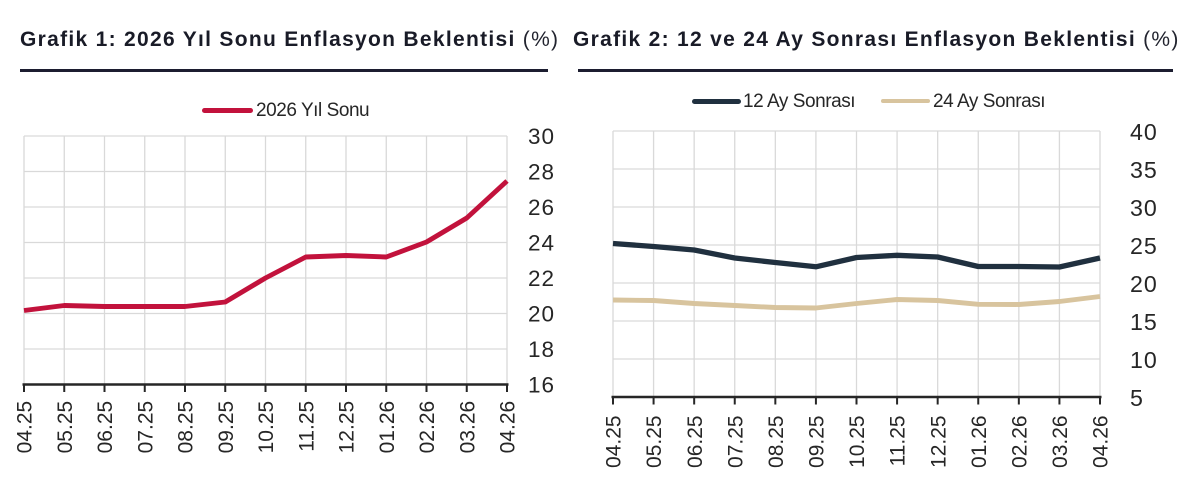  What do you see at coordinates (1144, 170) in the screenshot?
I see `svg-text: 35` at bounding box center [1144, 170].